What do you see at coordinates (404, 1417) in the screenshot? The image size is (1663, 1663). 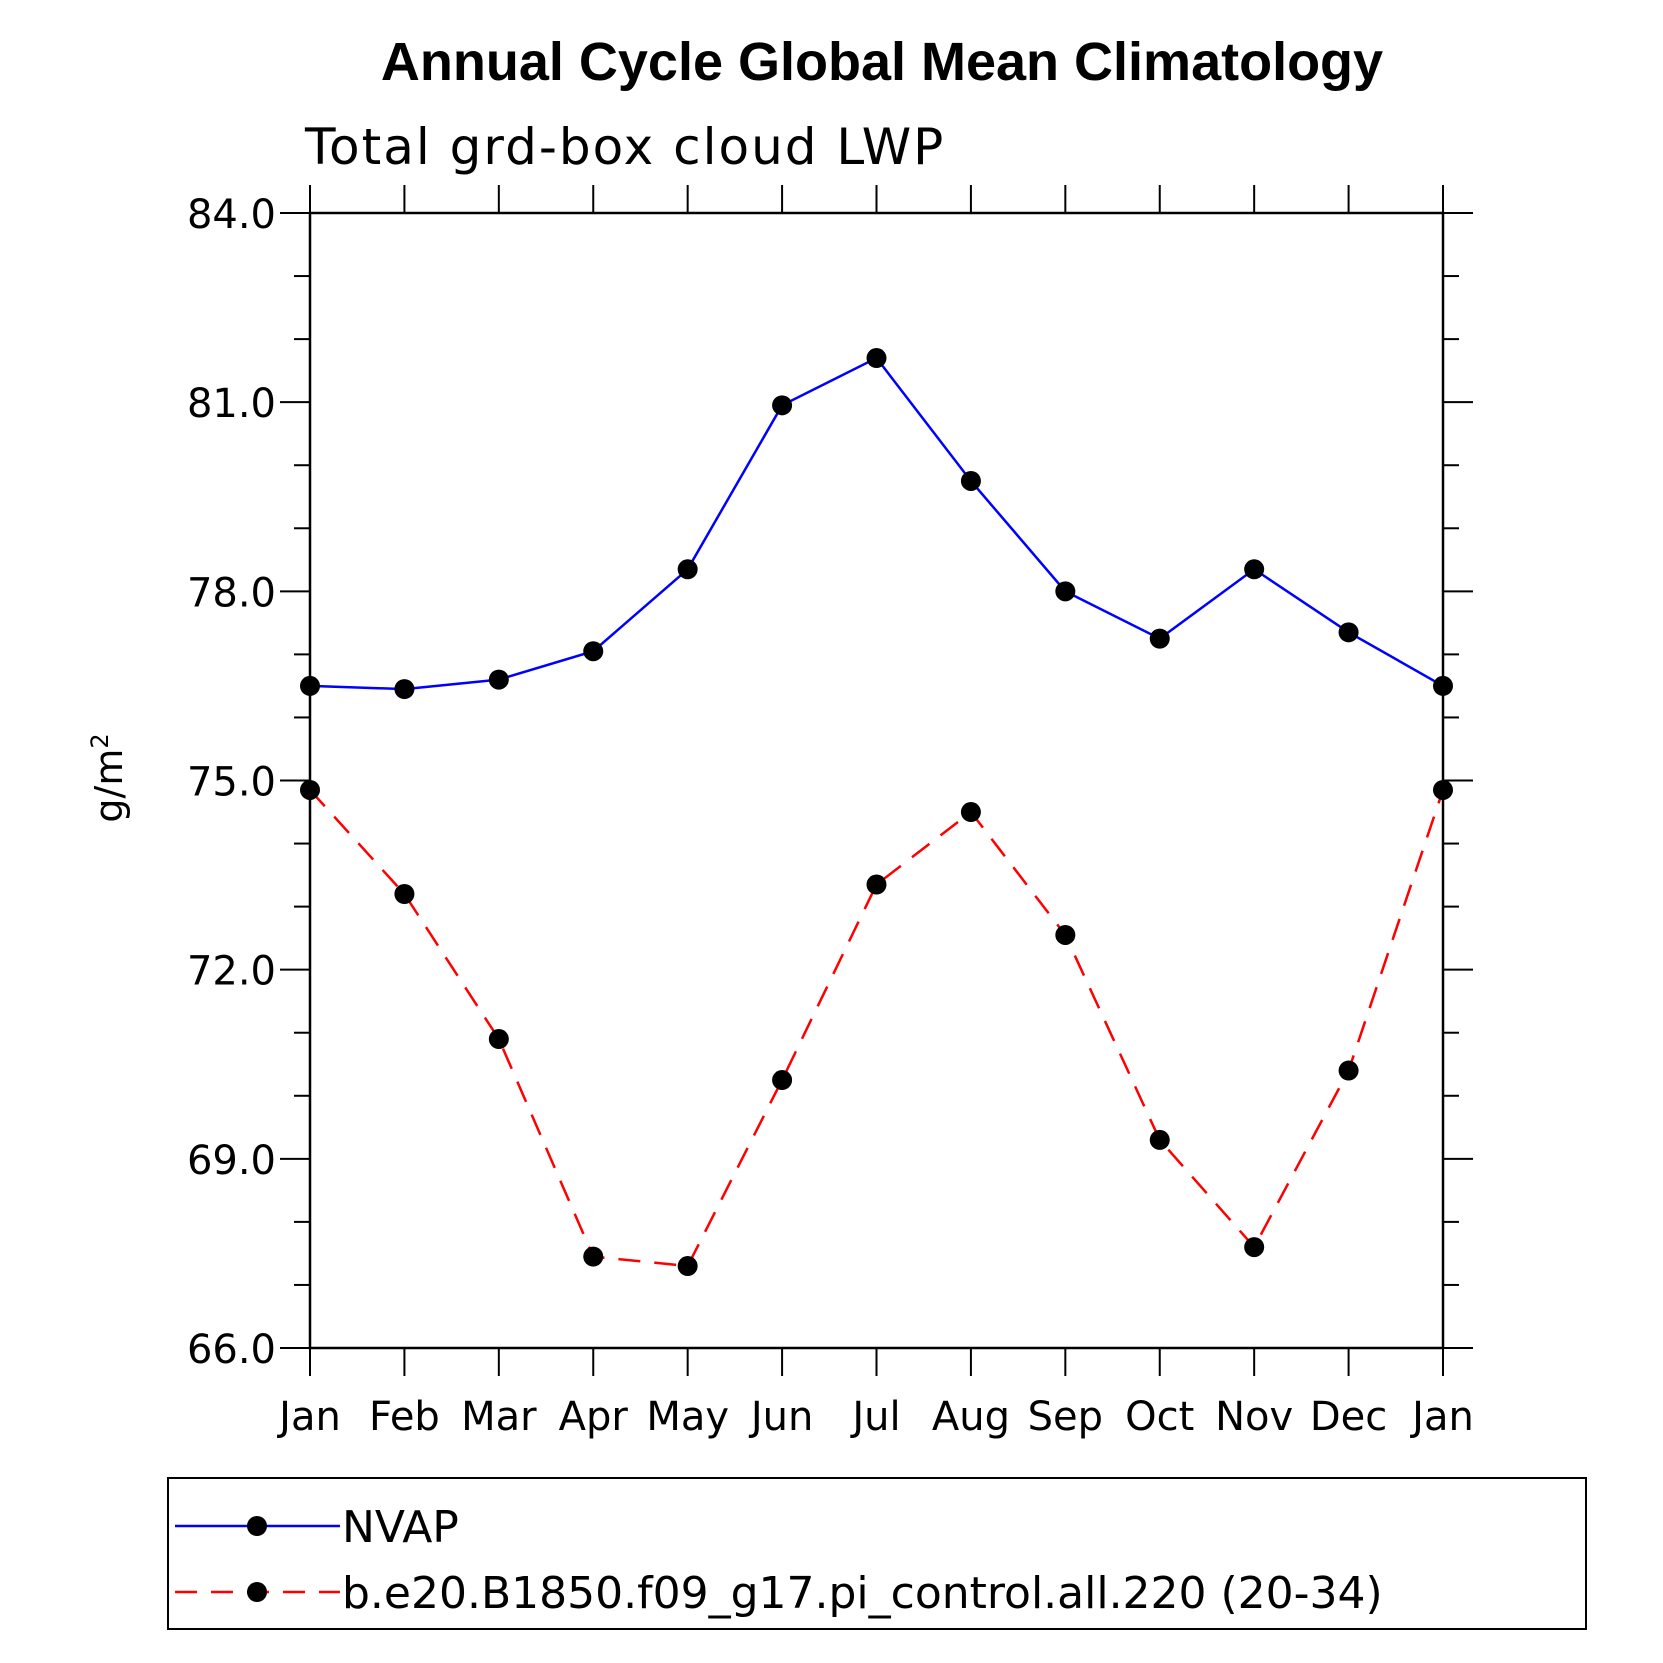 I see `x-tick-label: Feb` at bounding box center [404, 1417].